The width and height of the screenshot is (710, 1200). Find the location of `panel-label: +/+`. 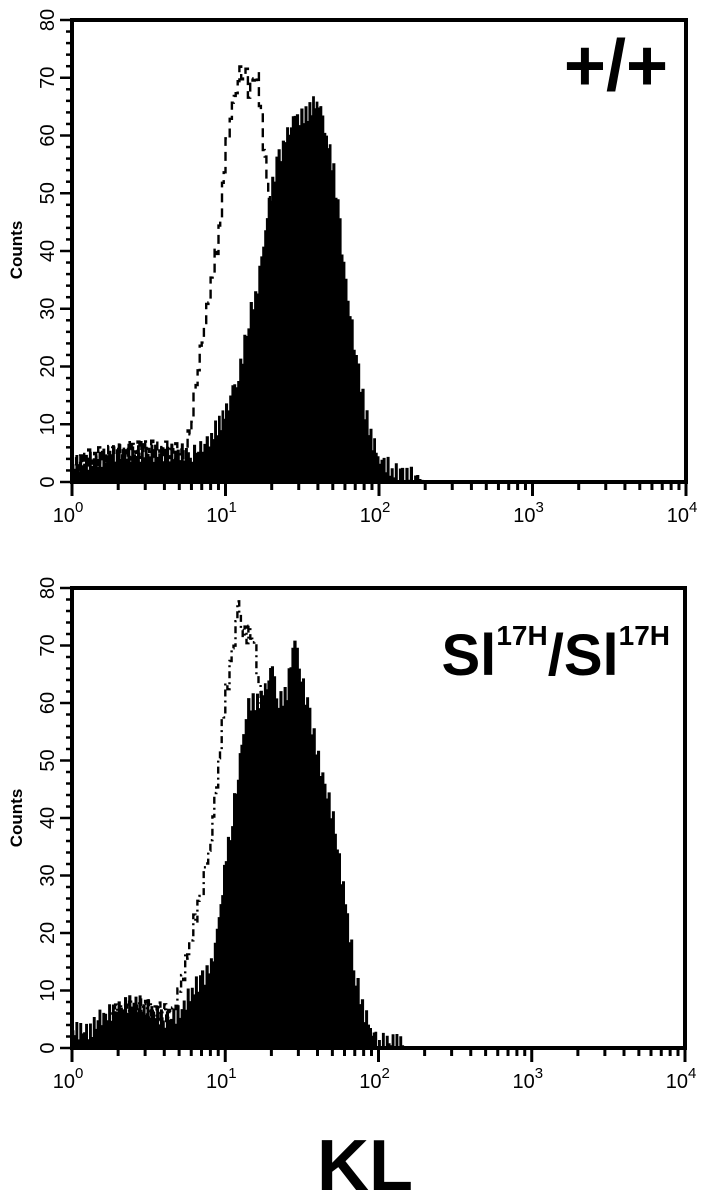

panel-label: +/+ is located at coordinates (616, 66).